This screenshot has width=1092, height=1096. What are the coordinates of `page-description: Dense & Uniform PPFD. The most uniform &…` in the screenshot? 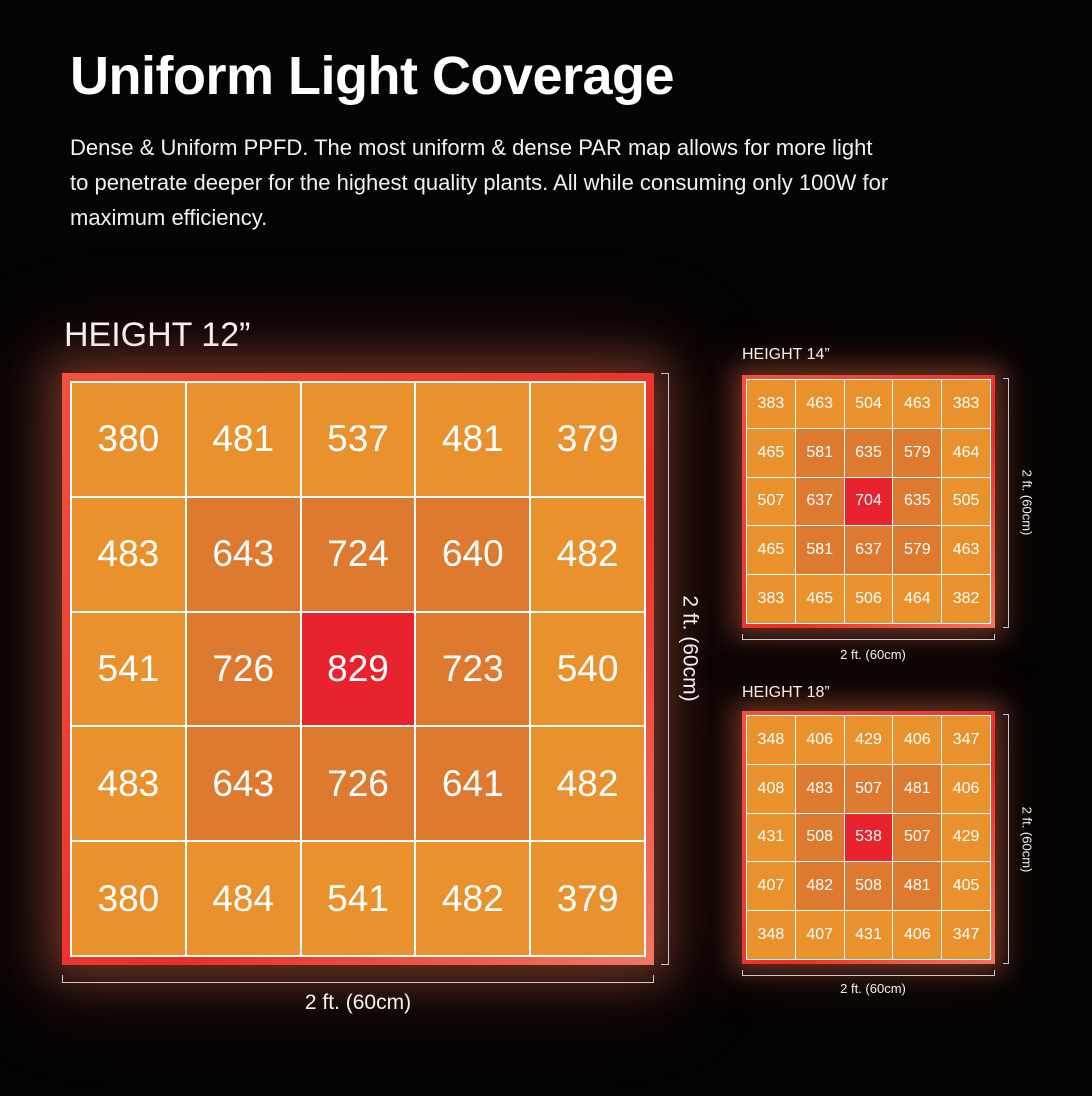 It's located at (479, 183).